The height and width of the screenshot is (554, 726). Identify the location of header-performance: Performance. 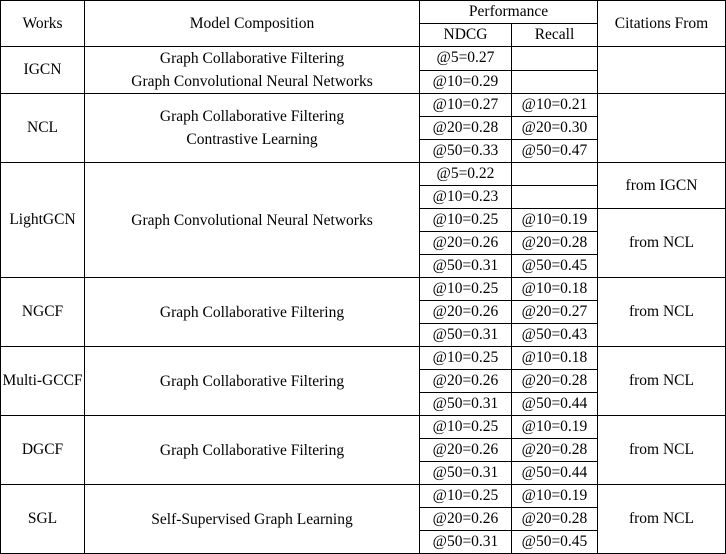
(508, 12).